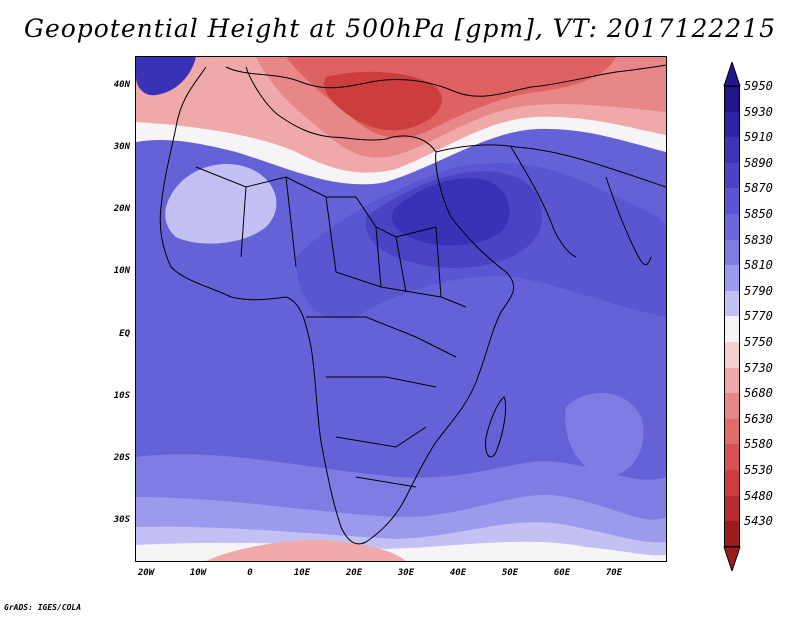  Describe the element at coordinates (758, 290) in the screenshot. I see `colorbar-label: 5790` at that location.